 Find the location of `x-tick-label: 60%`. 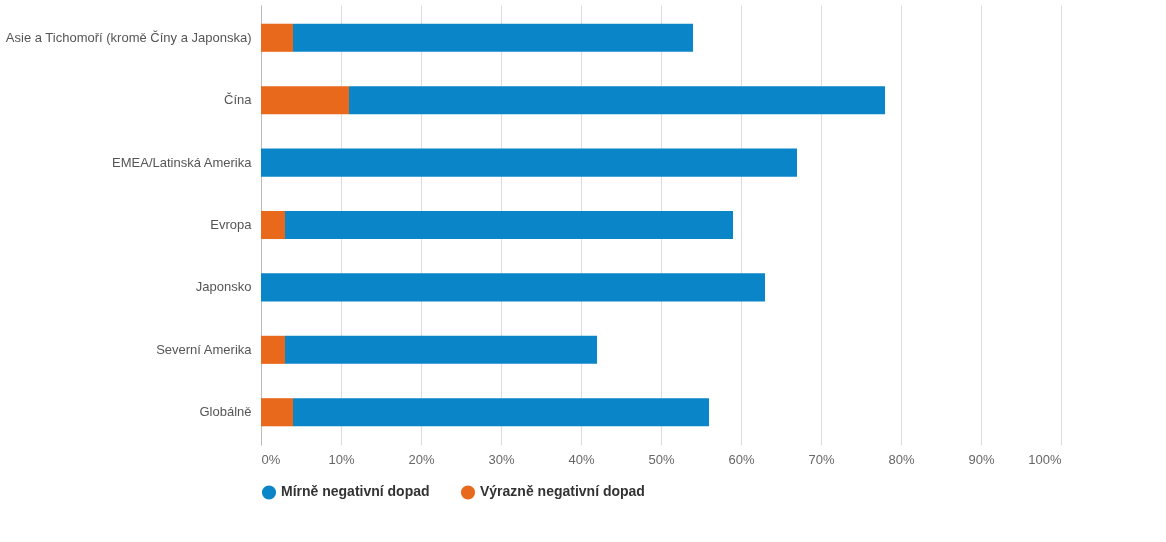

x-tick-label: 60% is located at coordinates (741, 459).